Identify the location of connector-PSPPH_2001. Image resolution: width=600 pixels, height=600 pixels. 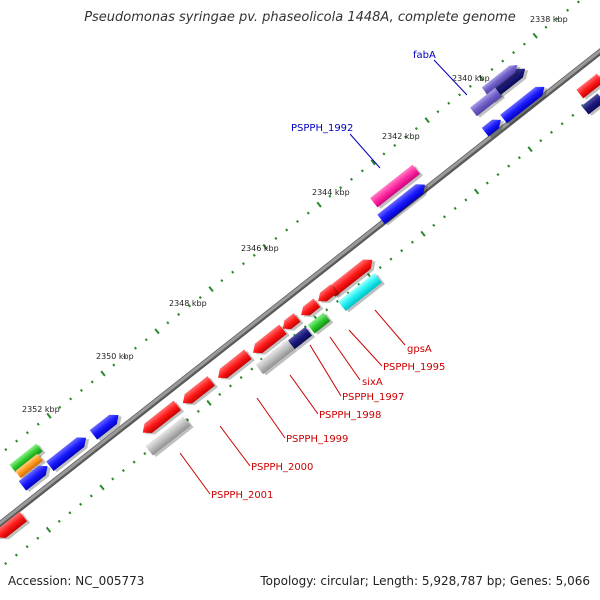
(195, 473).